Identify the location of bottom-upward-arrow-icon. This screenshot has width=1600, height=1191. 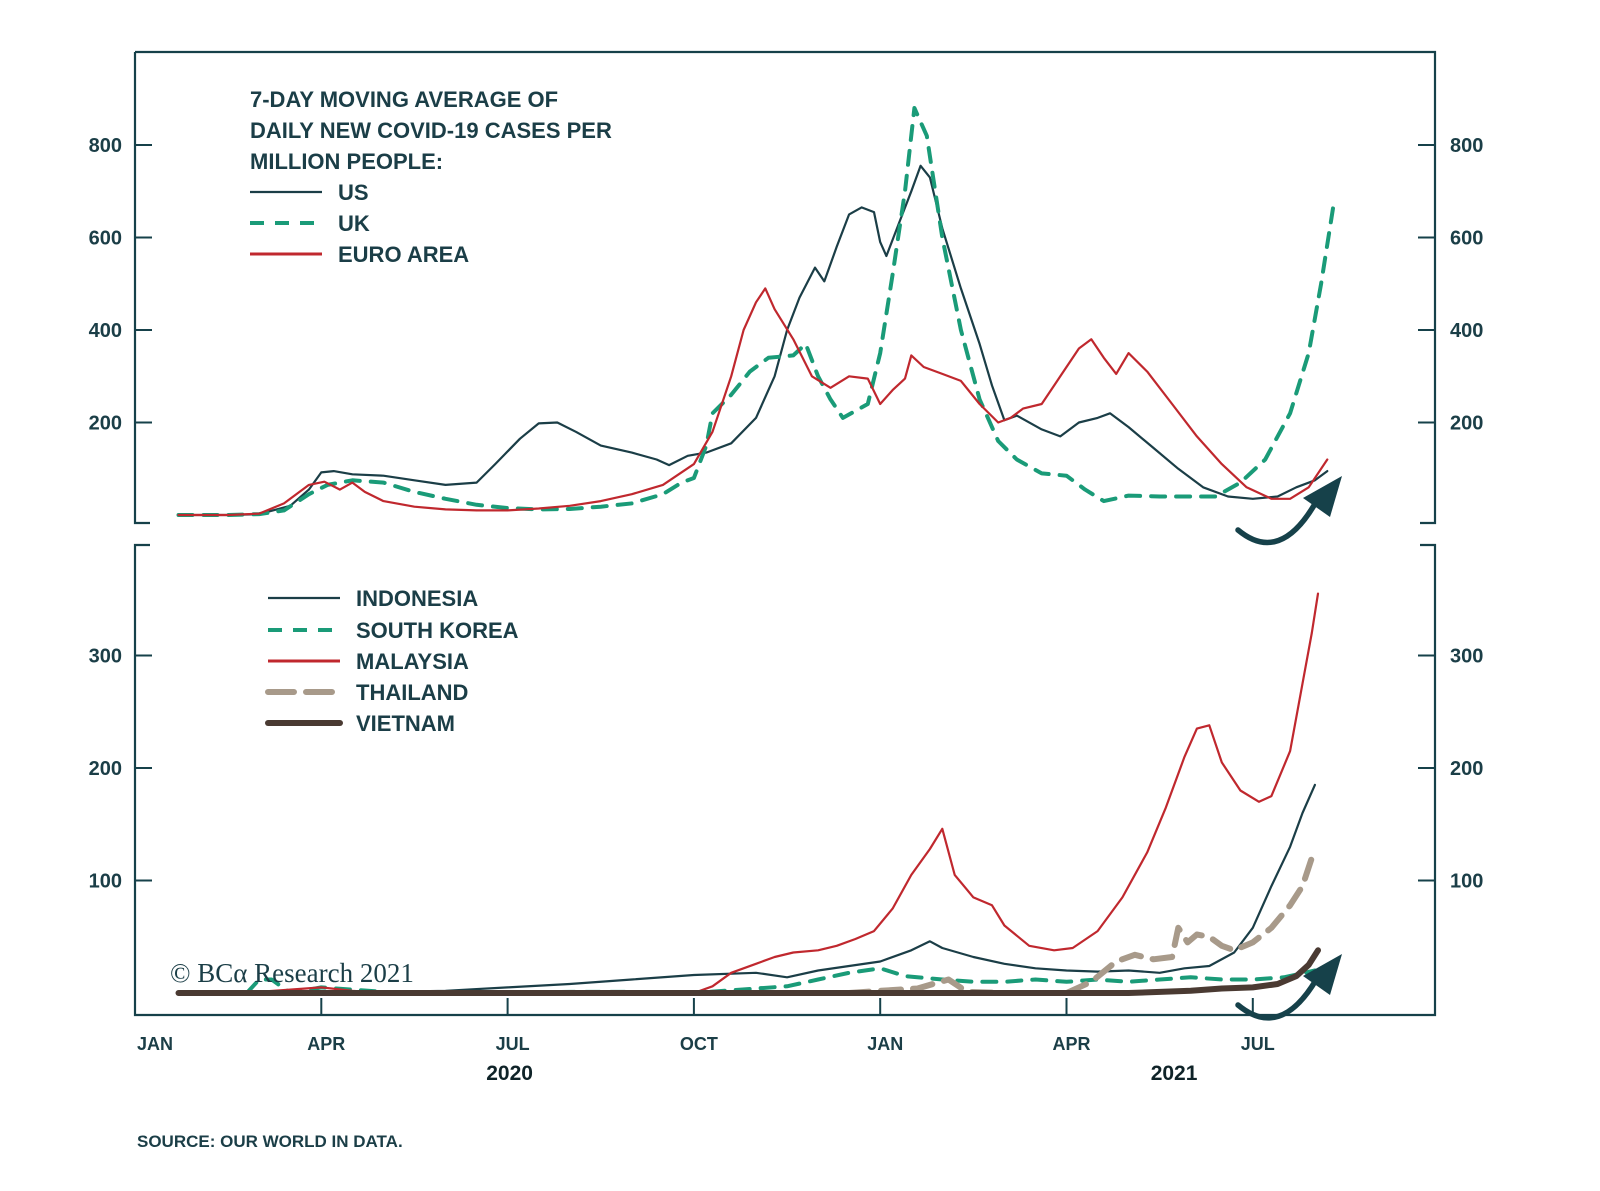
(1277, 999).